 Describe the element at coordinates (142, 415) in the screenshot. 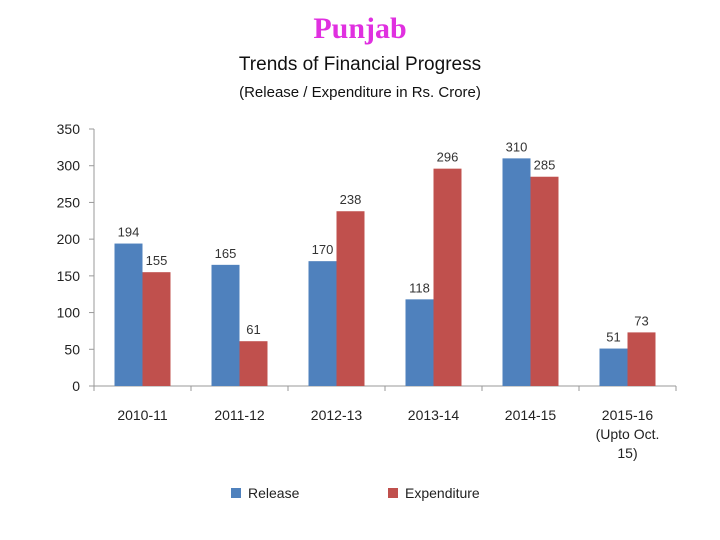

I see `x-category-label: 2010-11` at that location.